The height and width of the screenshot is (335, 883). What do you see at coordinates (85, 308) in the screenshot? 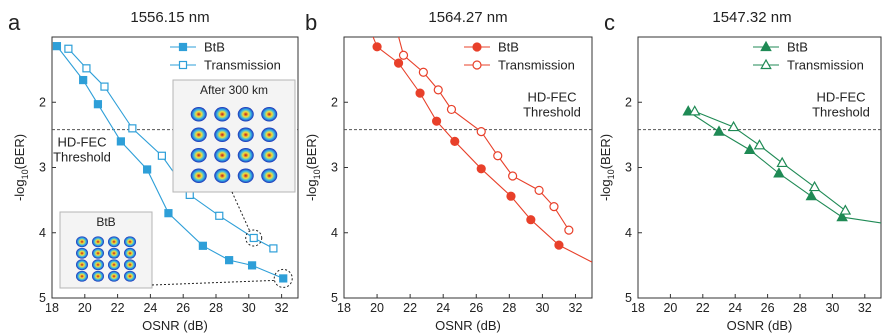
I see `x-tick-label: 20` at bounding box center [85, 308].